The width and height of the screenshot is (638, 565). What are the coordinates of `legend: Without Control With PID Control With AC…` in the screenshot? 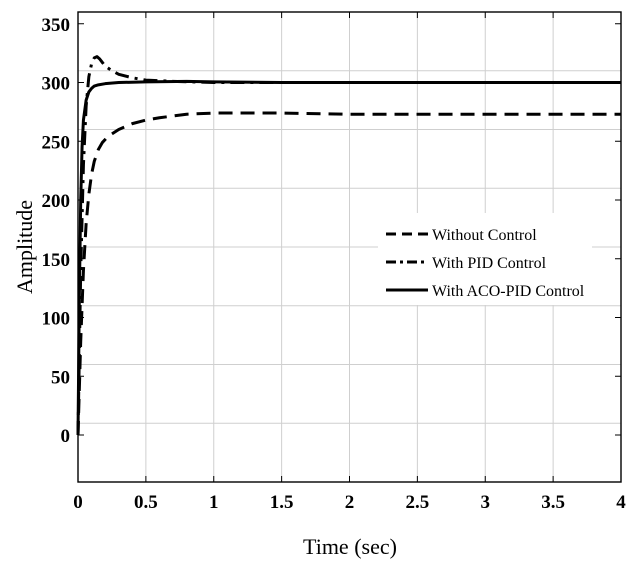 It's located at (485, 259).